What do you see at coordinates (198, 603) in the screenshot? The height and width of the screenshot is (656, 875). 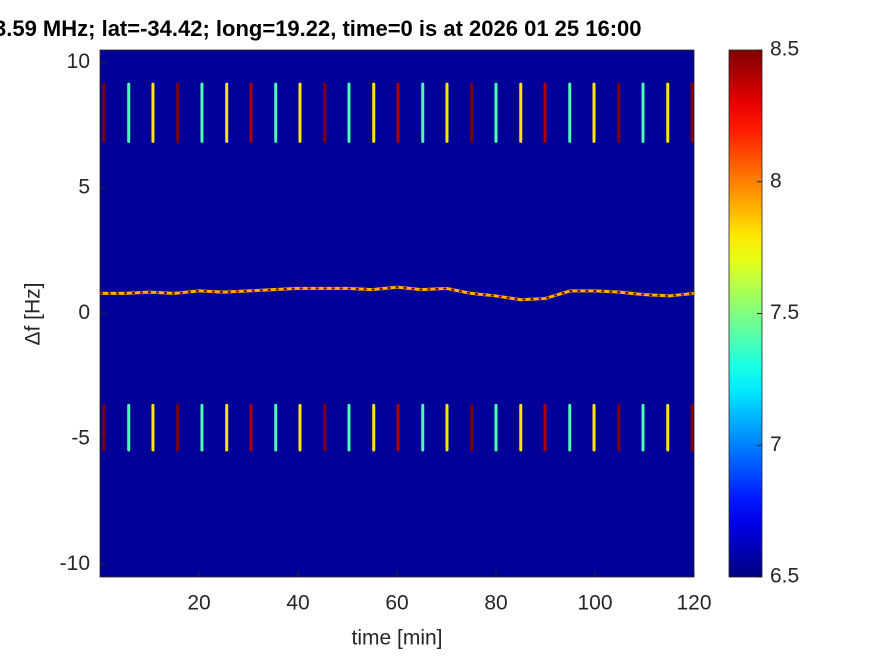 I see `x-tick-label: 20` at bounding box center [198, 603].